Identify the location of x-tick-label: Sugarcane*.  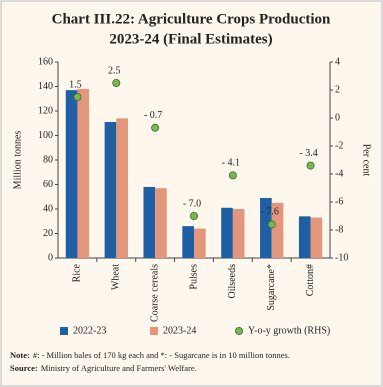
(271, 287).